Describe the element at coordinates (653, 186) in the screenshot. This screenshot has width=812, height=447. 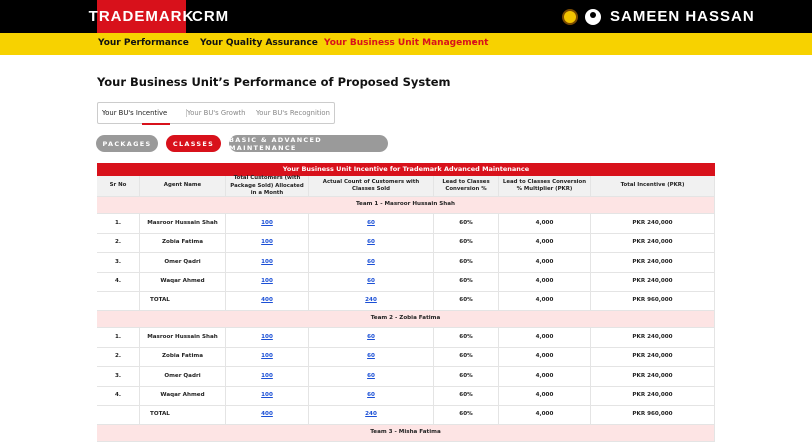
I see `column-header: Total Incentive (PKR)` at that location.